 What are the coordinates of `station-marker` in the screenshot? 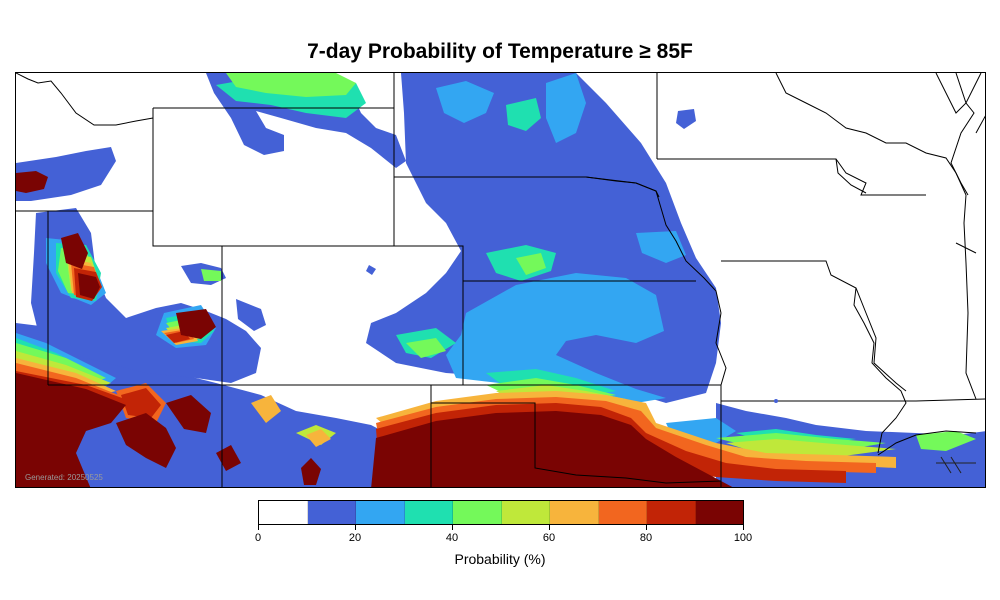 It's located at (875, 436).